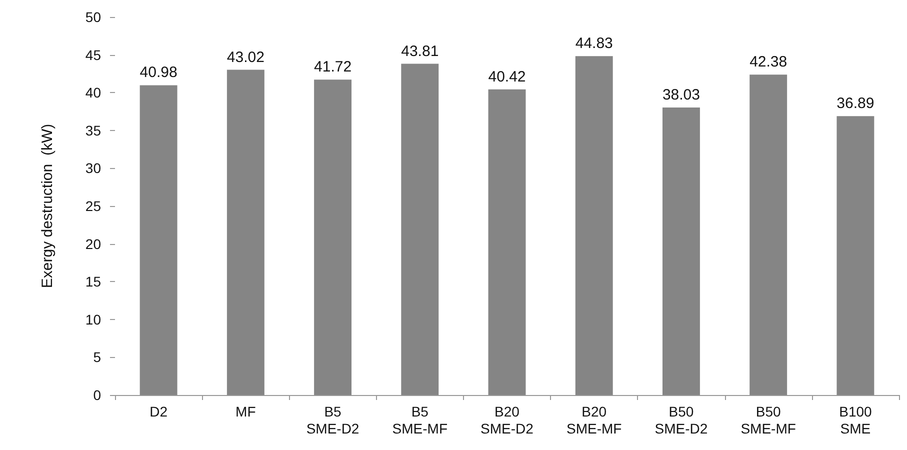 The image size is (907, 450). What do you see at coordinates (97, 357) in the screenshot?
I see `y-tick-label: 5` at bounding box center [97, 357].